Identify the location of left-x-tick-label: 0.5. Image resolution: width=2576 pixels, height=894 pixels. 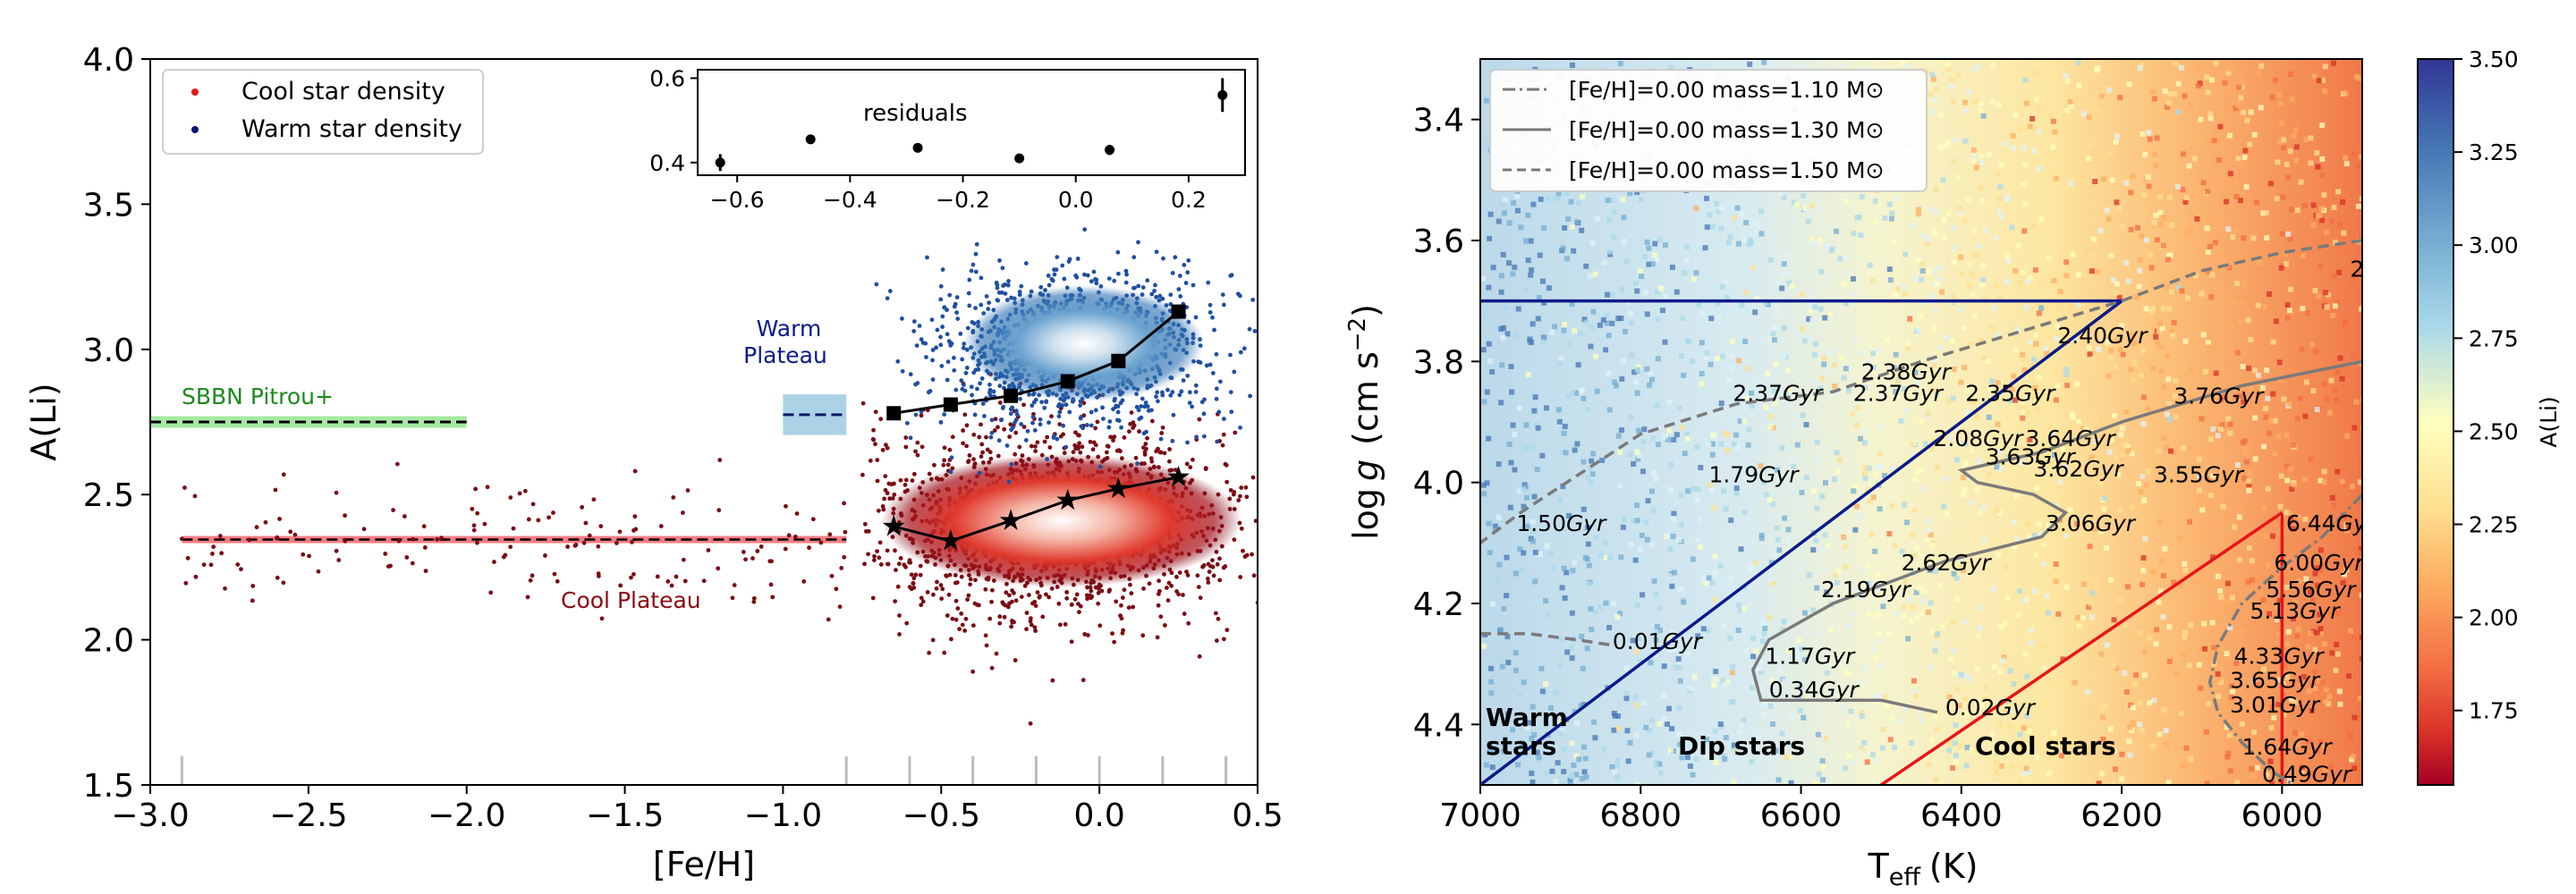
(1257, 816).